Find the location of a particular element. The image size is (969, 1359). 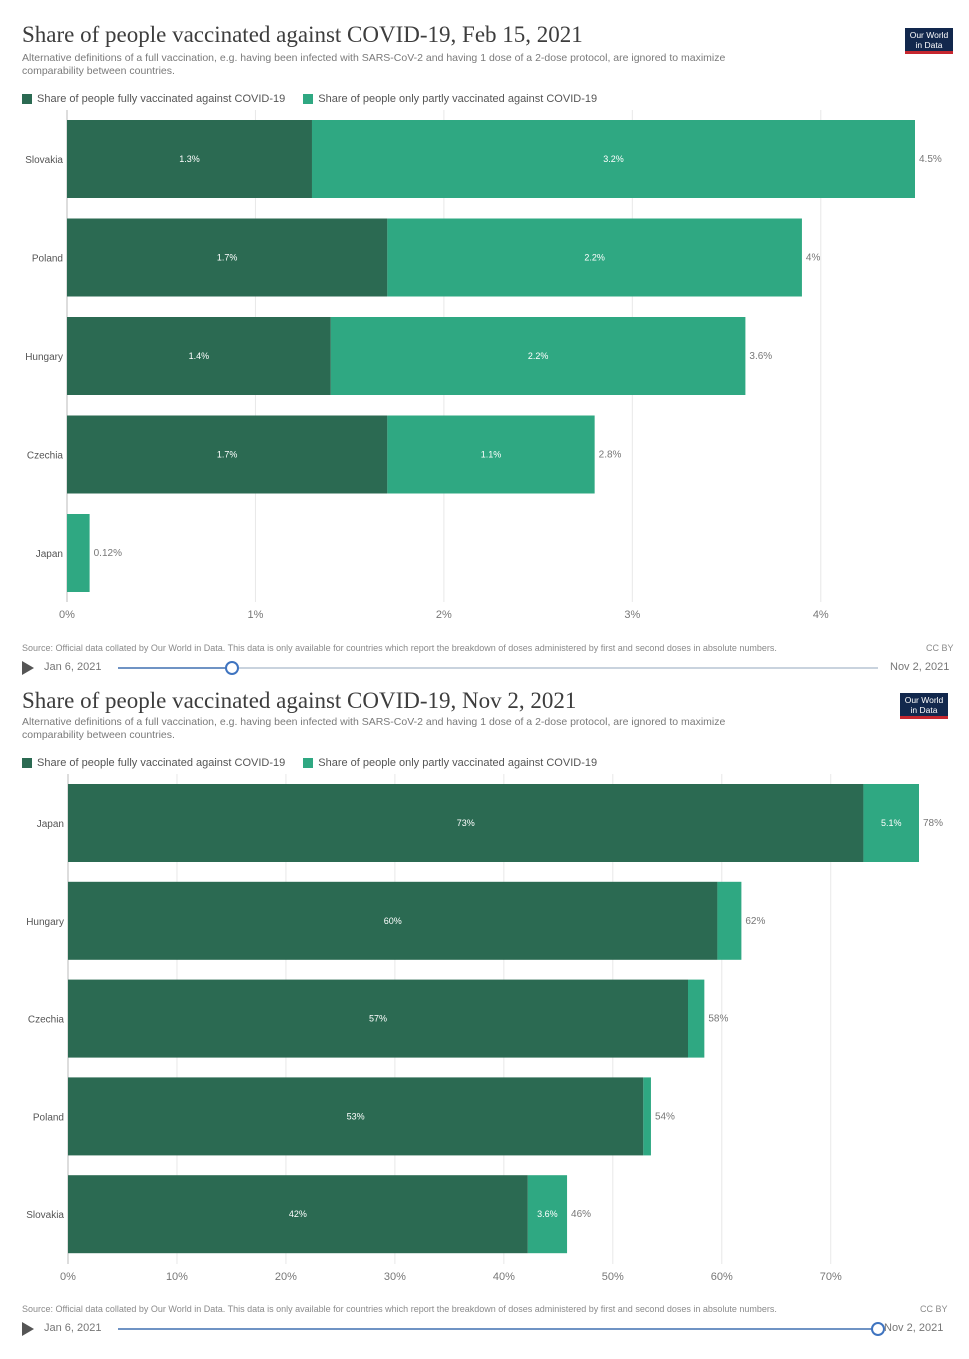

bar-total-label: 4% is located at coordinates (813, 258).